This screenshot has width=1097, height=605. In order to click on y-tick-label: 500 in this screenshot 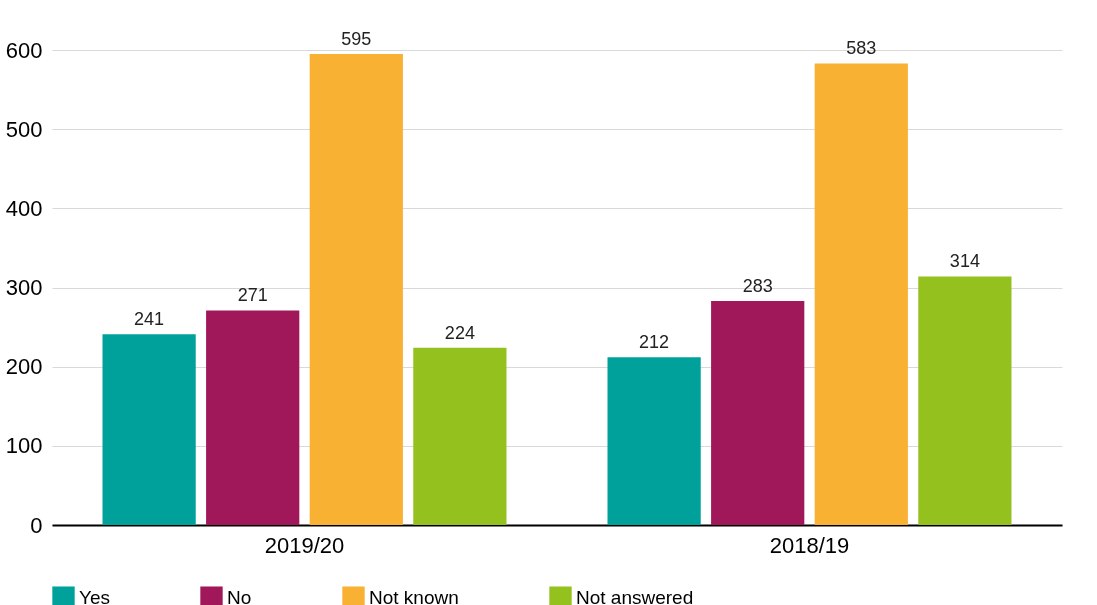, I will do `click(24, 129)`.